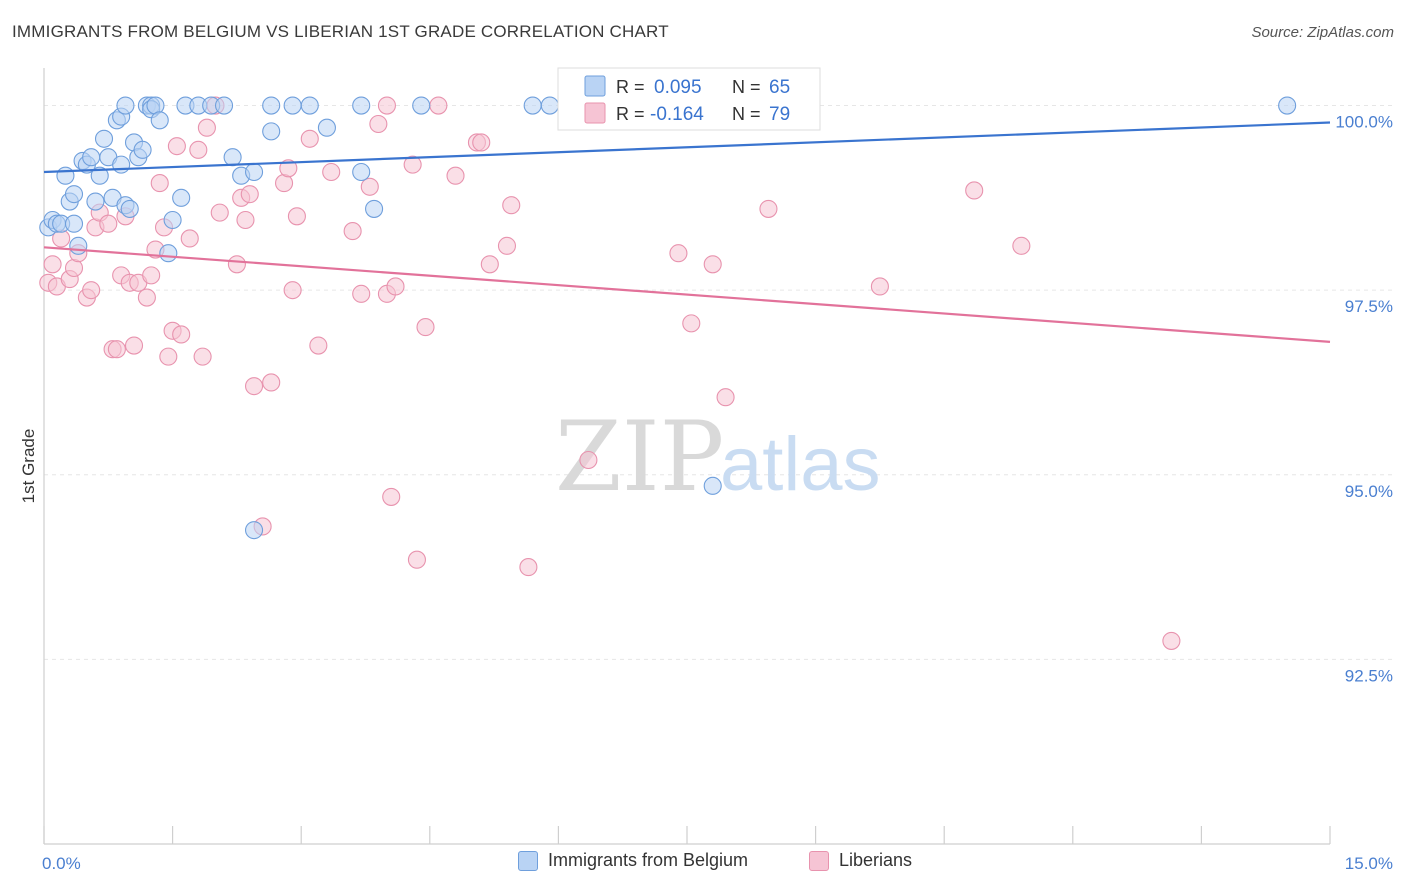  Describe the element at coordinates (876, 860) in the screenshot. I see `legend-label-liberians: Liberians` at that location.